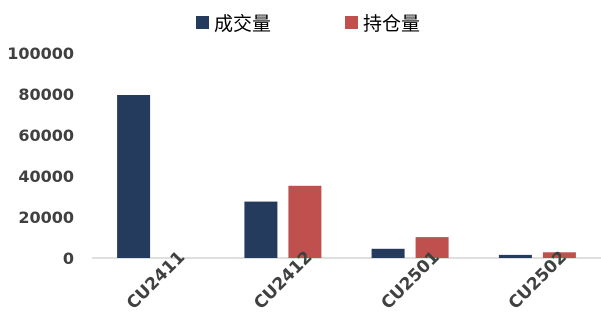  Describe the element at coordinates (202, 22) in the screenshot. I see `legend-swatch-trading-volume` at that location.